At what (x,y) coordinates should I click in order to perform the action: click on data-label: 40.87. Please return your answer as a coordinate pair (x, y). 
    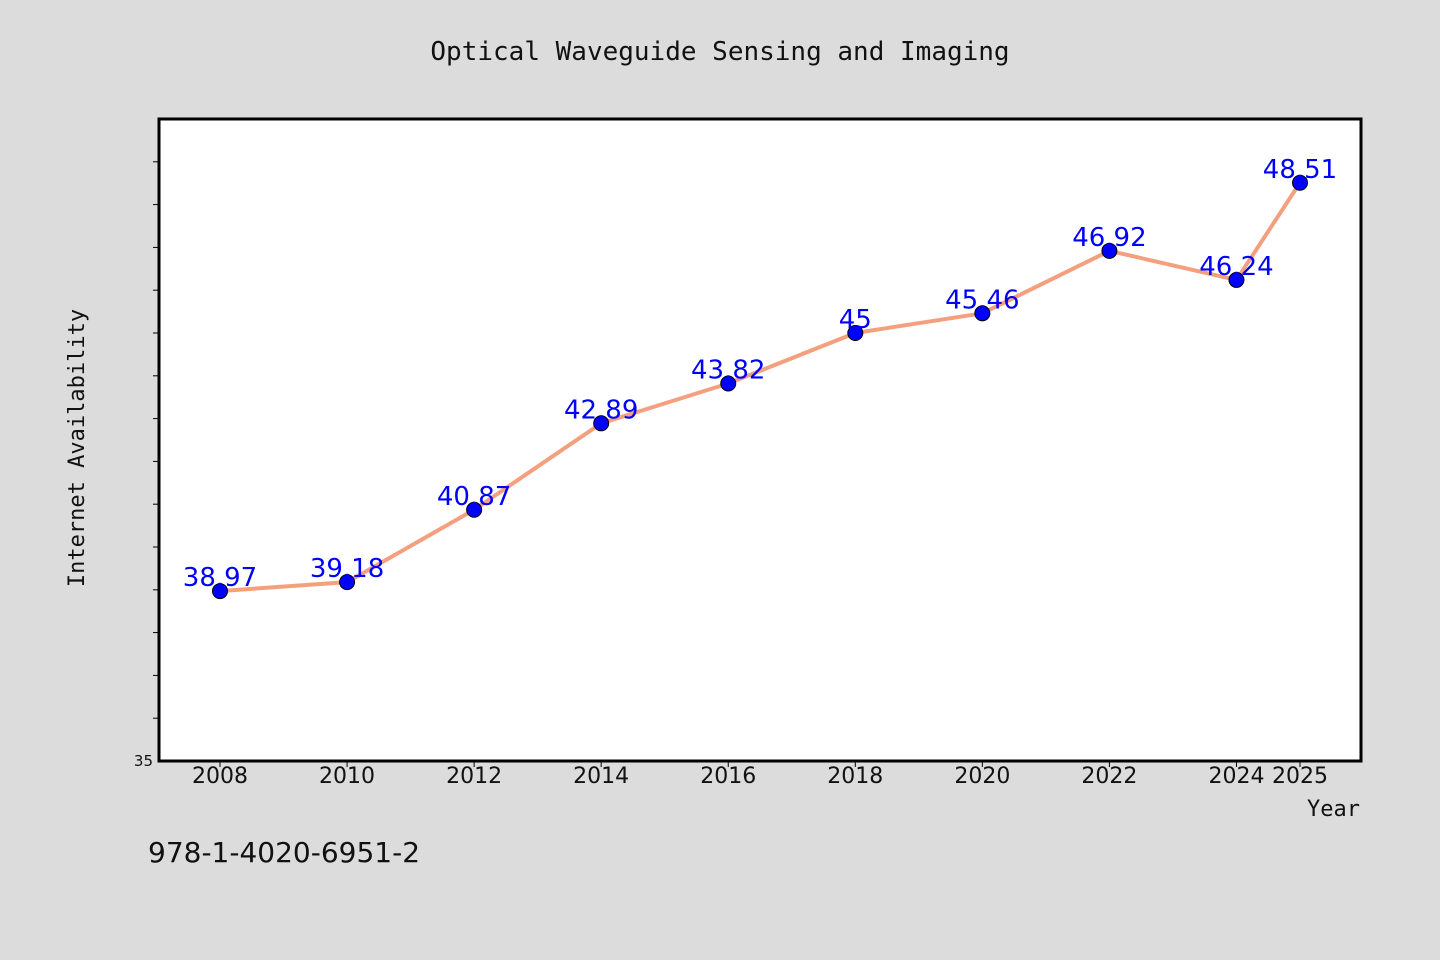
    Looking at the image, I should click on (474, 497).